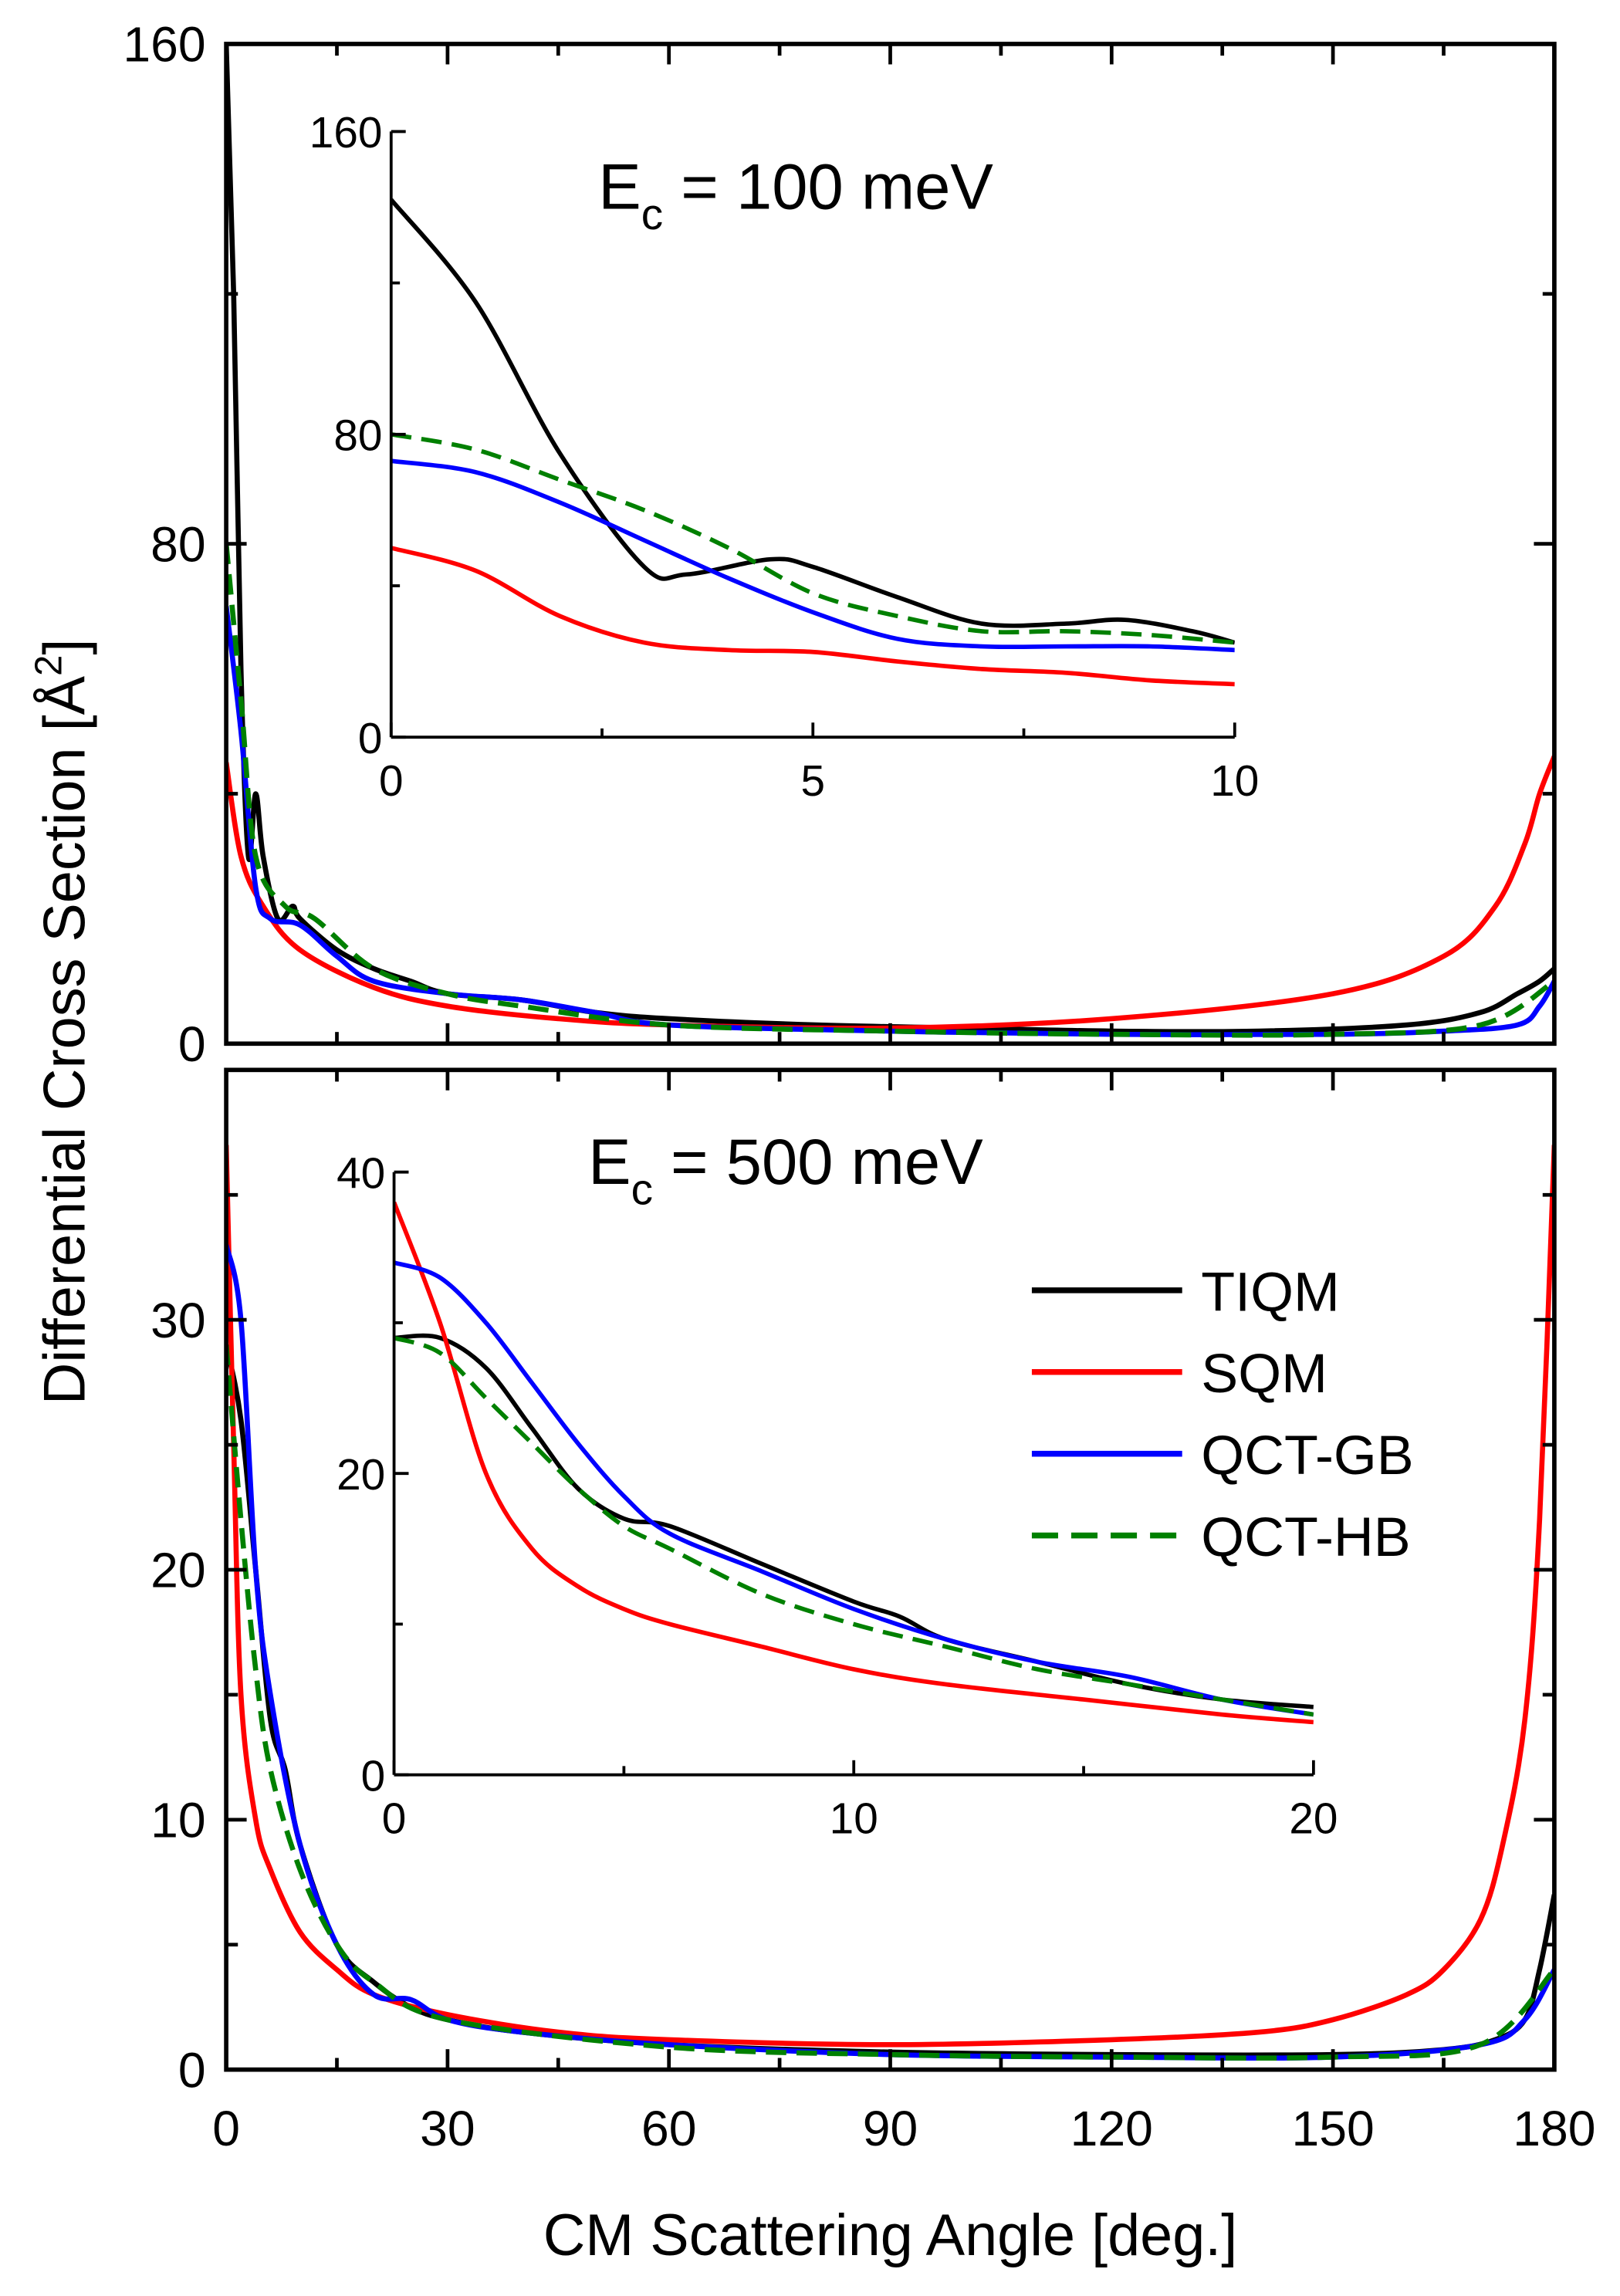 This screenshot has width=1620, height=2296. Describe the element at coordinates (361, 1174) in the screenshot. I see `inset-y-tick-label: 40` at that location.